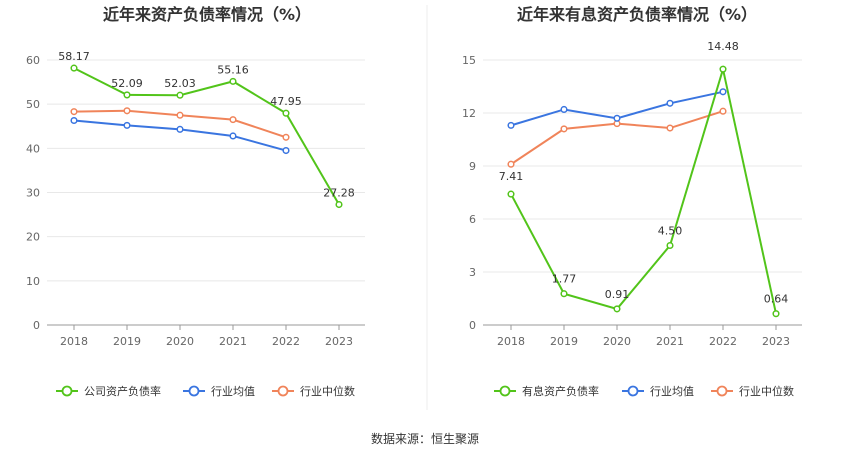 This screenshot has width=850, height=459. I want to click on chart1-legend-label: 公司资产负债率, so click(122, 391).